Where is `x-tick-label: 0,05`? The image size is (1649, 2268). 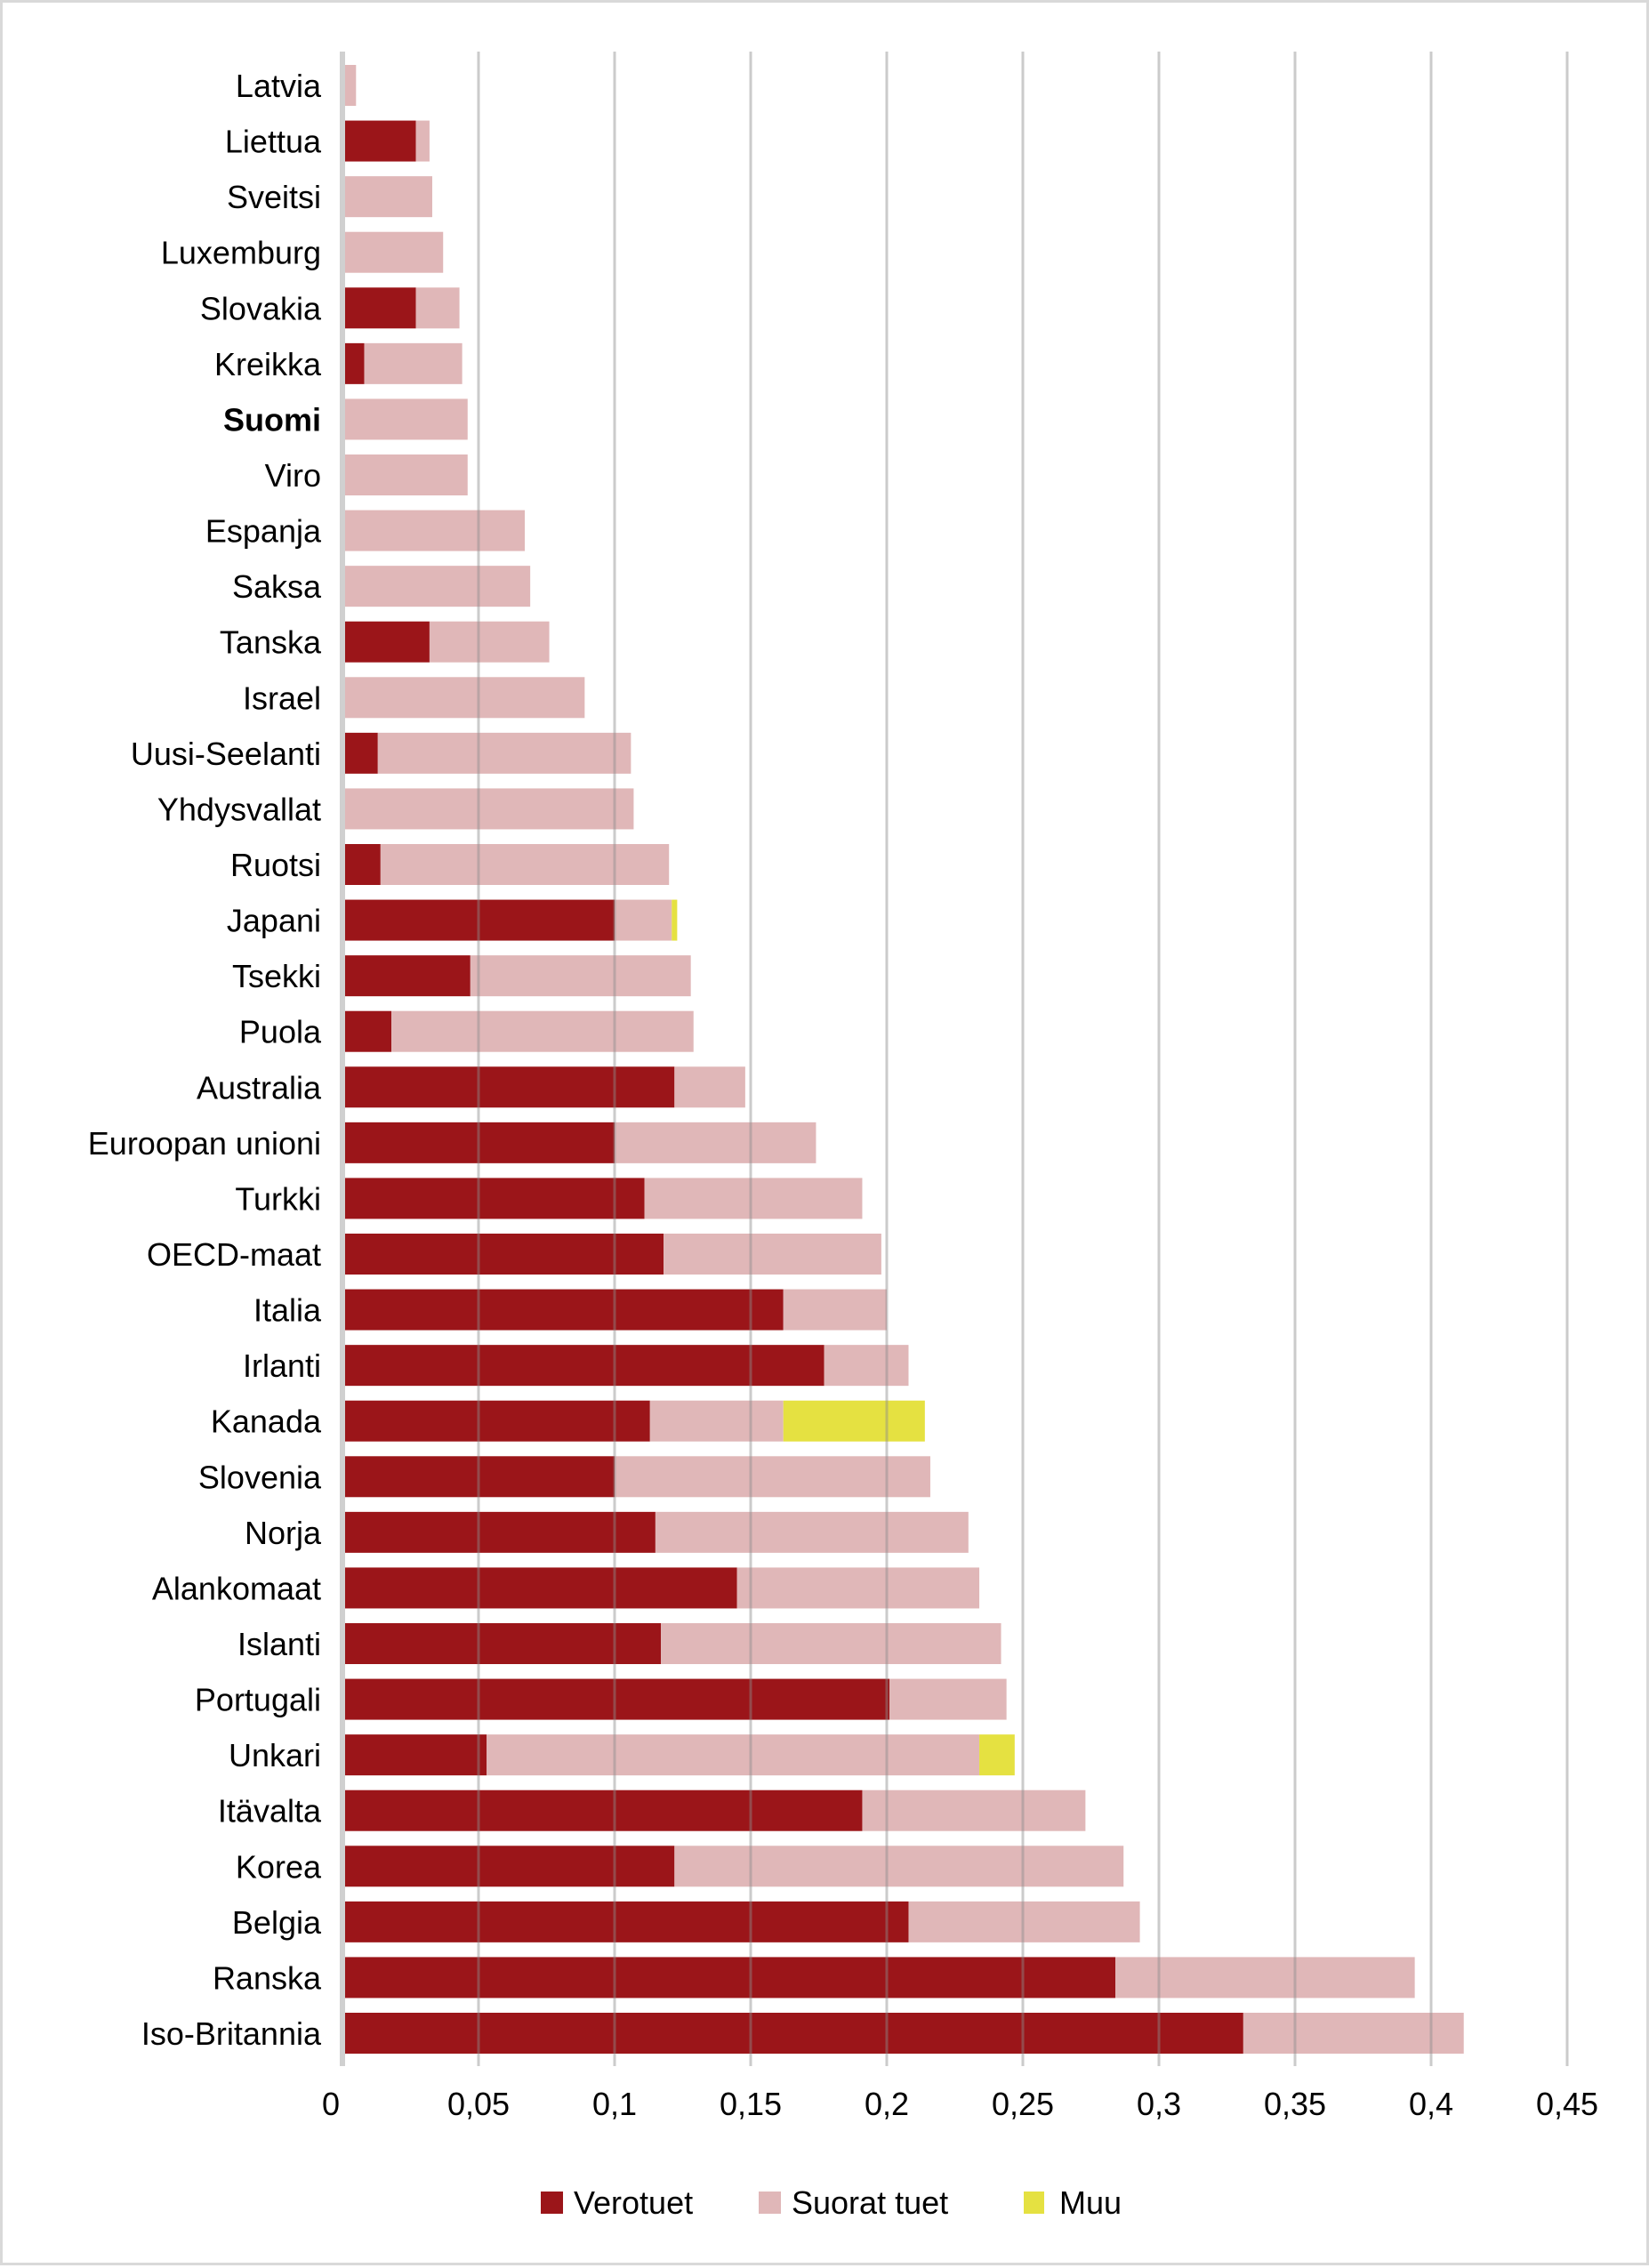 x-tick-label: 0,05 is located at coordinates (478, 2104).